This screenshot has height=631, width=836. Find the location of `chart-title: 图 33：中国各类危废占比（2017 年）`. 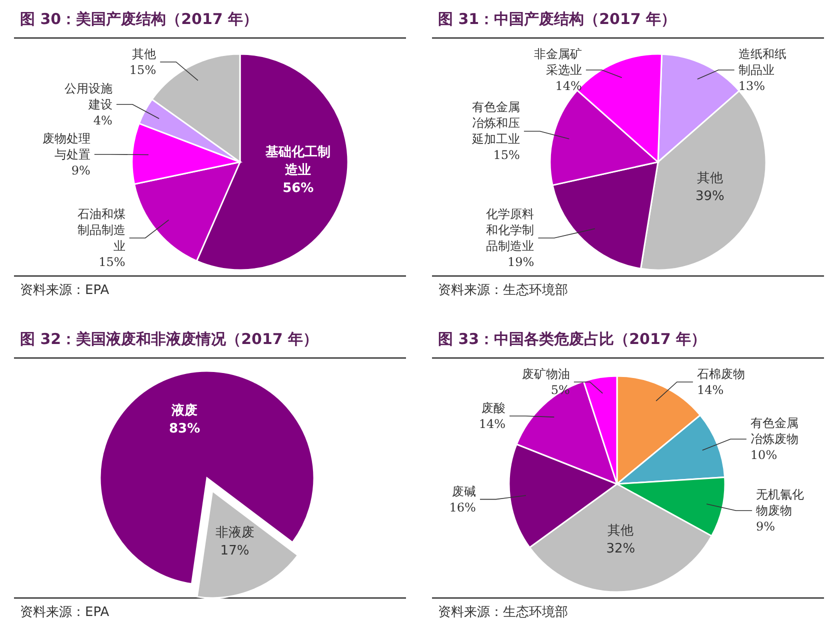

chart-title: 图 33：中国各类危废占比（2017 年） is located at coordinates (572, 339).